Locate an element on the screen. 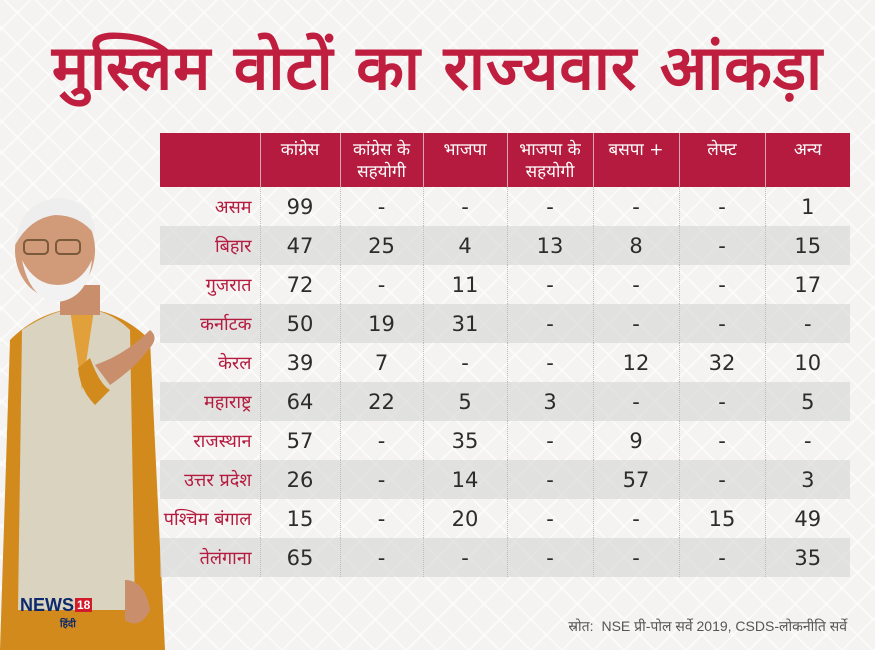 The width and height of the screenshot is (875, 650). page-title: मुस्लिम वोटों का राज्यवार आंकड़ा is located at coordinates (437, 67).